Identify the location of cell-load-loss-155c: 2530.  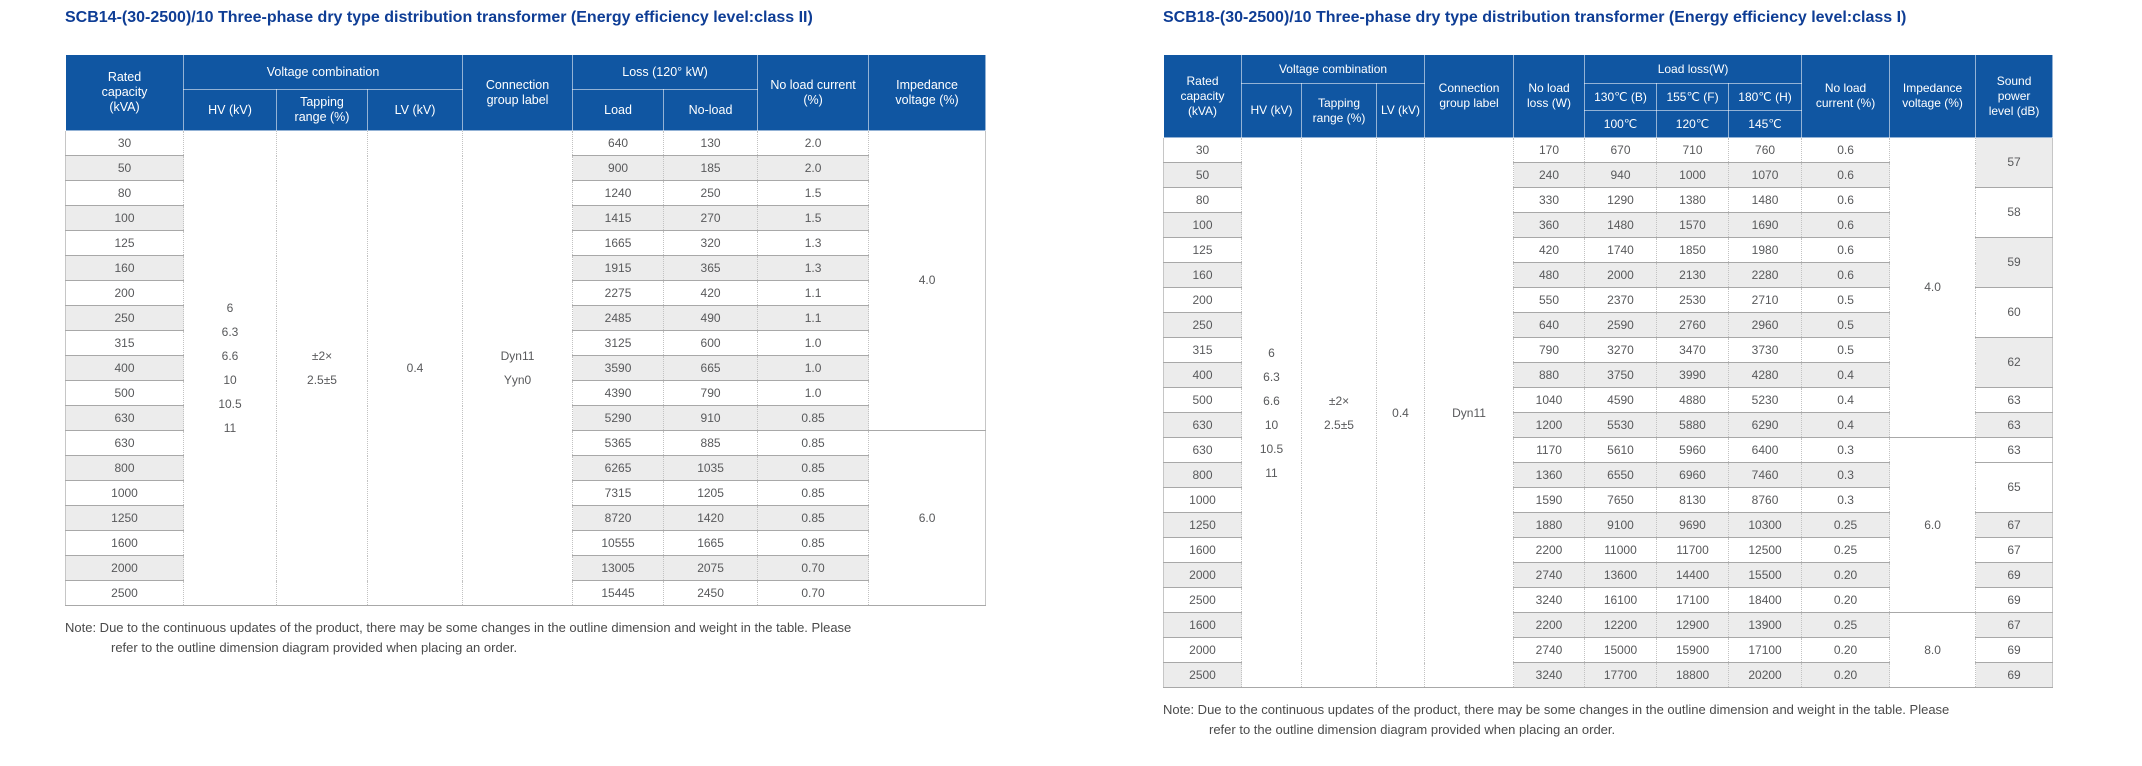
(1693, 300).